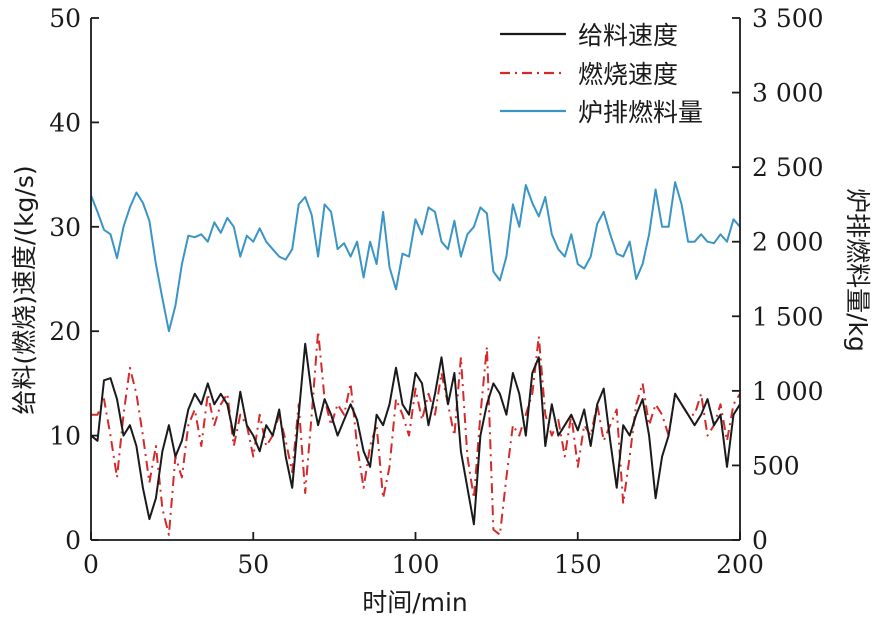 The height and width of the screenshot is (620, 875). I want to click on legend: 给料速度 燃烧速度 炉排燃料量, so click(601, 74).